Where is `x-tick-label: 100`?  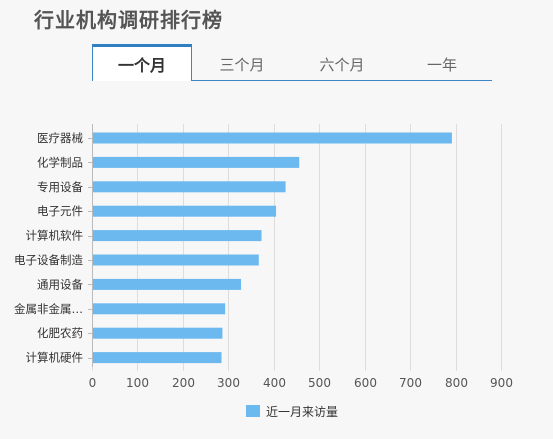 x-tick-label: 100 is located at coordinates (137, 383).